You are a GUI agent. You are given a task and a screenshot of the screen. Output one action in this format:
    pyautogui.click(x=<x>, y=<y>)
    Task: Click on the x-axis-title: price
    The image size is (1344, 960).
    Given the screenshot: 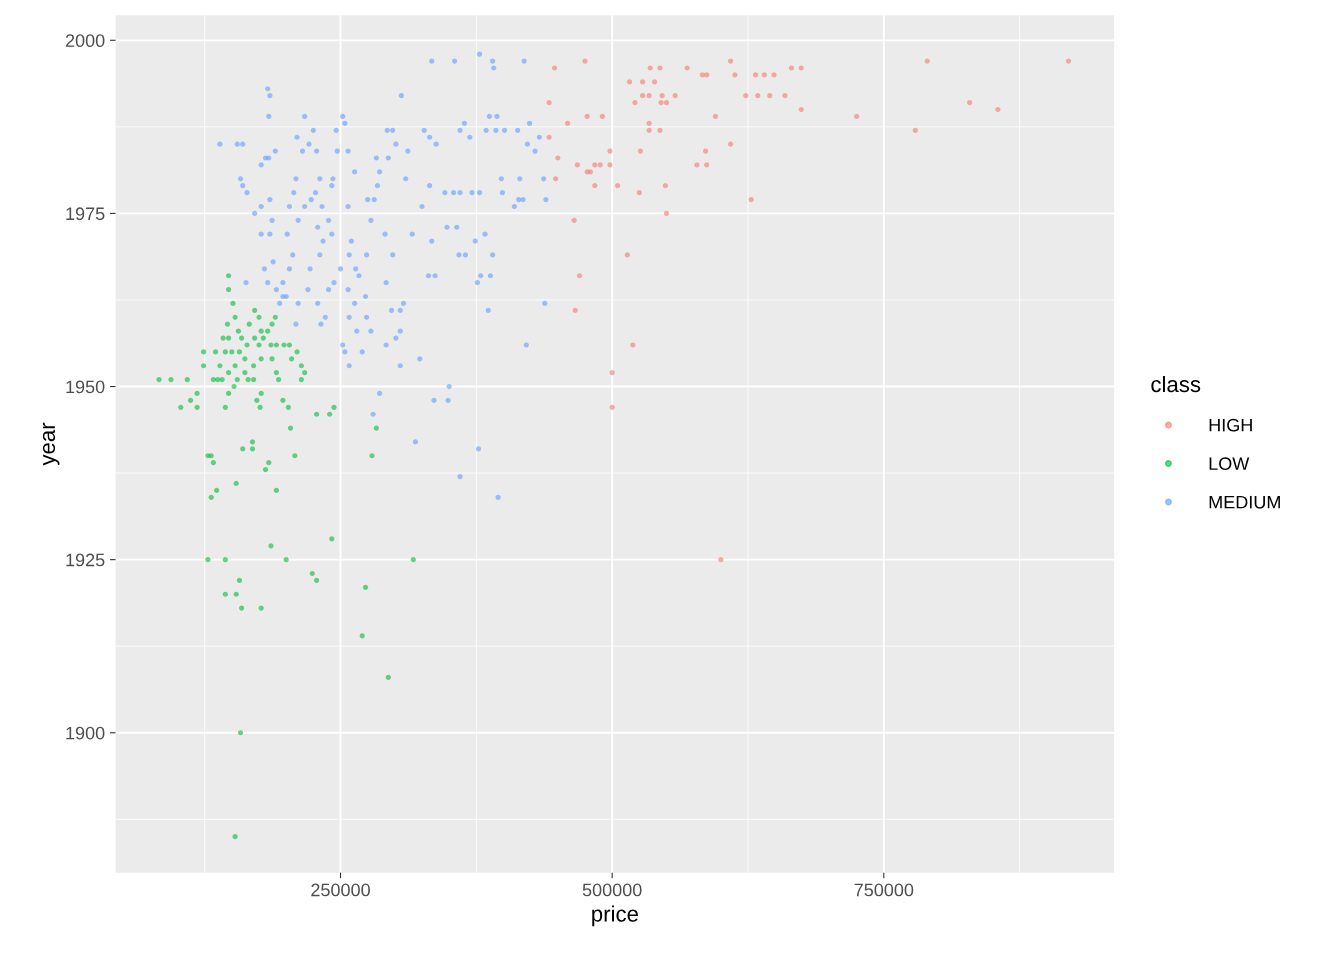 What is the action you would take?
    pyautogui.click(x=615, y=916)
    